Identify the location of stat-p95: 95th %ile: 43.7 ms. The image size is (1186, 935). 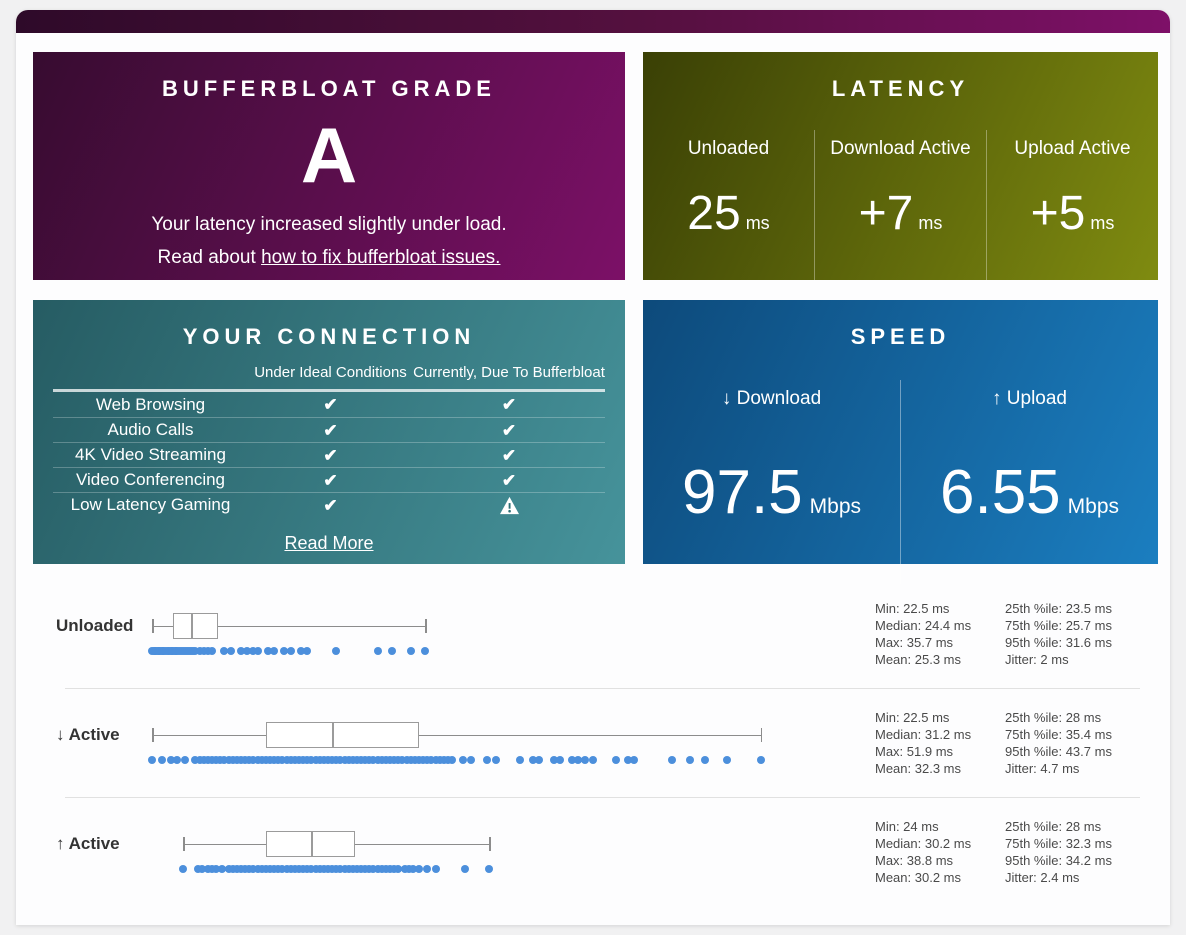
(1058, 751).